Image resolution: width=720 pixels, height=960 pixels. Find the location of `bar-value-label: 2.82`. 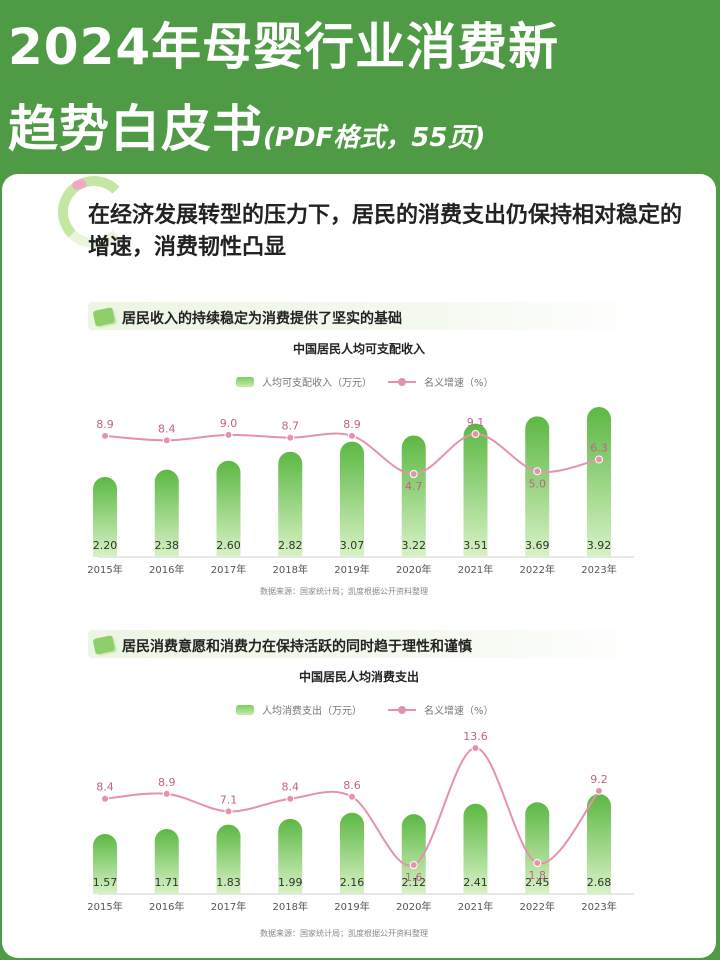

bar-value-label: 2.82 is located at coordinates (290, 545).